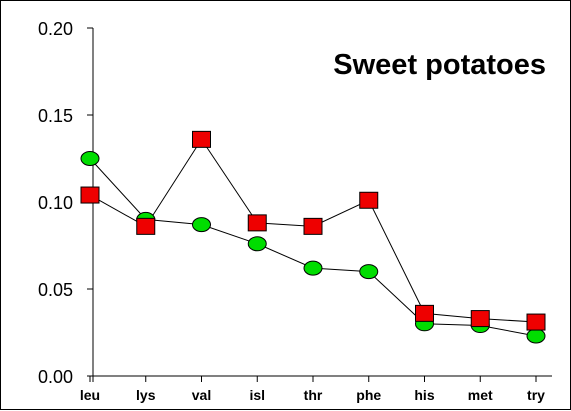 This screenshot has height=411, width=571. I want to click on series-0-point-thr, so click(313, 268).